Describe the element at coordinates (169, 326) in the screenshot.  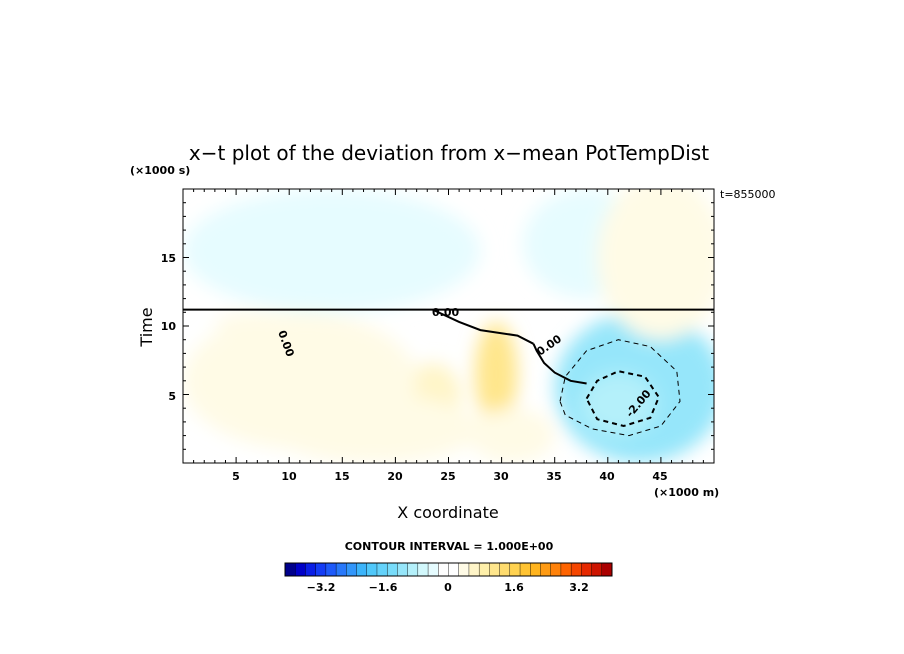
I see `y-tick-label: 10` at that location.